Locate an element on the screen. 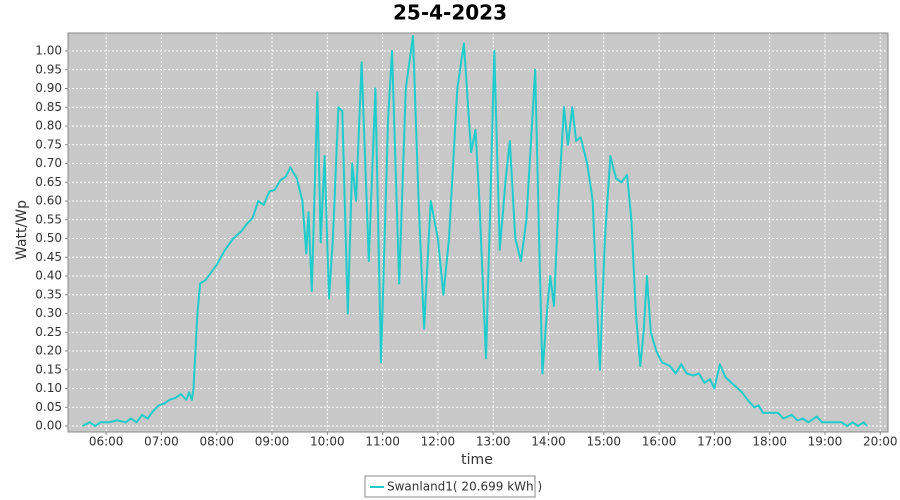  y-tick-label: 1.00 is located at coordinates (48, 51).